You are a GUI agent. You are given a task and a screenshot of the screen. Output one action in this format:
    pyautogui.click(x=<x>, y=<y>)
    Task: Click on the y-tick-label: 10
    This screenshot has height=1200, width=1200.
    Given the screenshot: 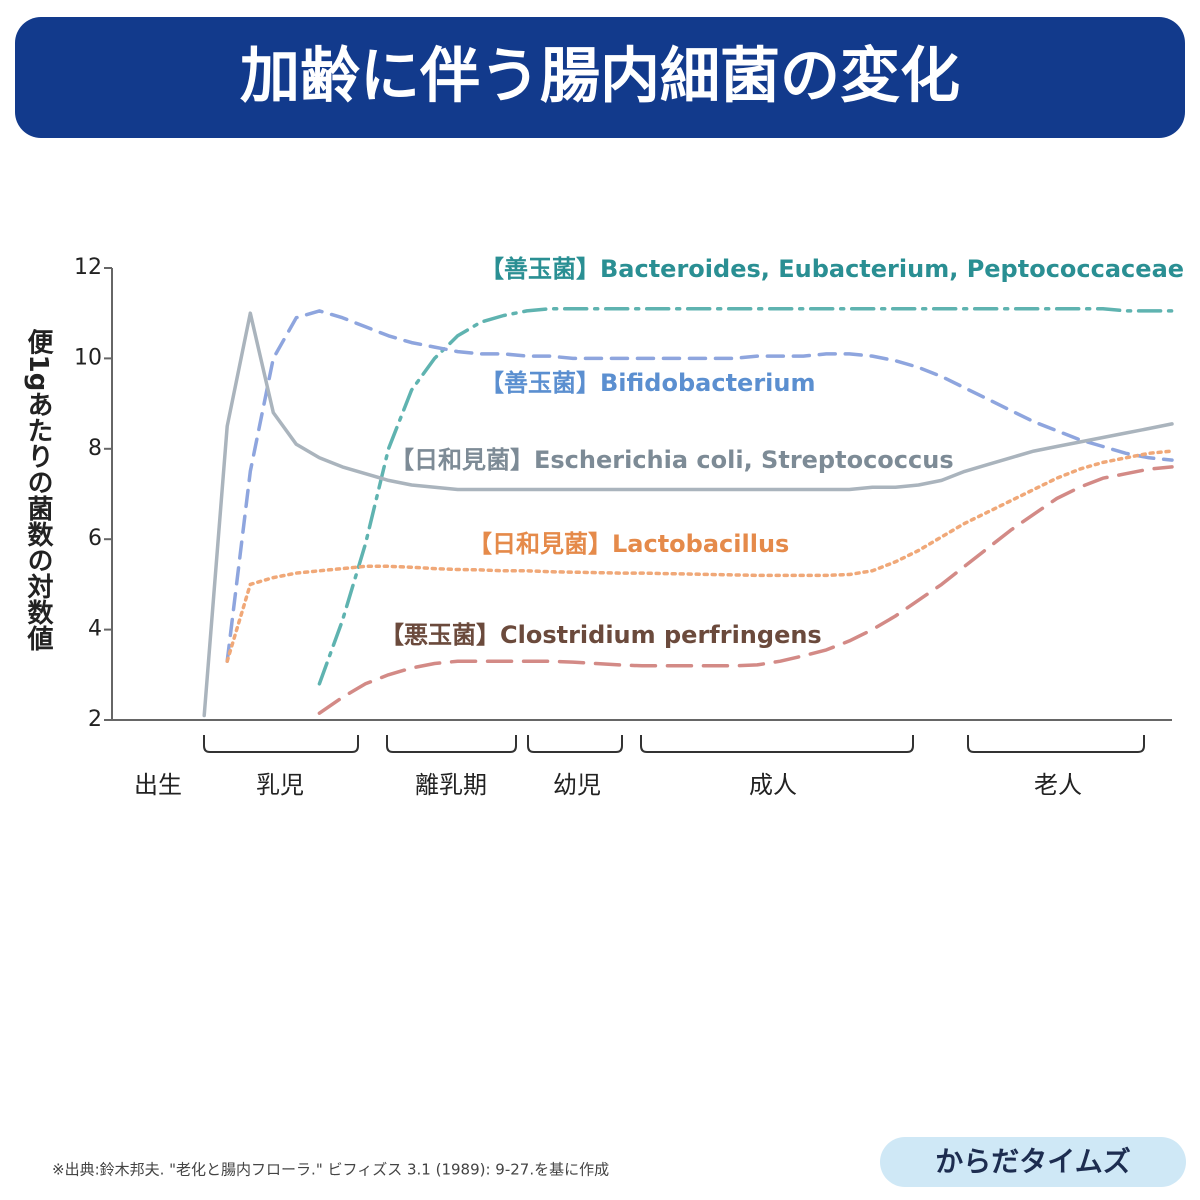 What is the action you would take?
    pyautogui.click(x=88, y=357)
    